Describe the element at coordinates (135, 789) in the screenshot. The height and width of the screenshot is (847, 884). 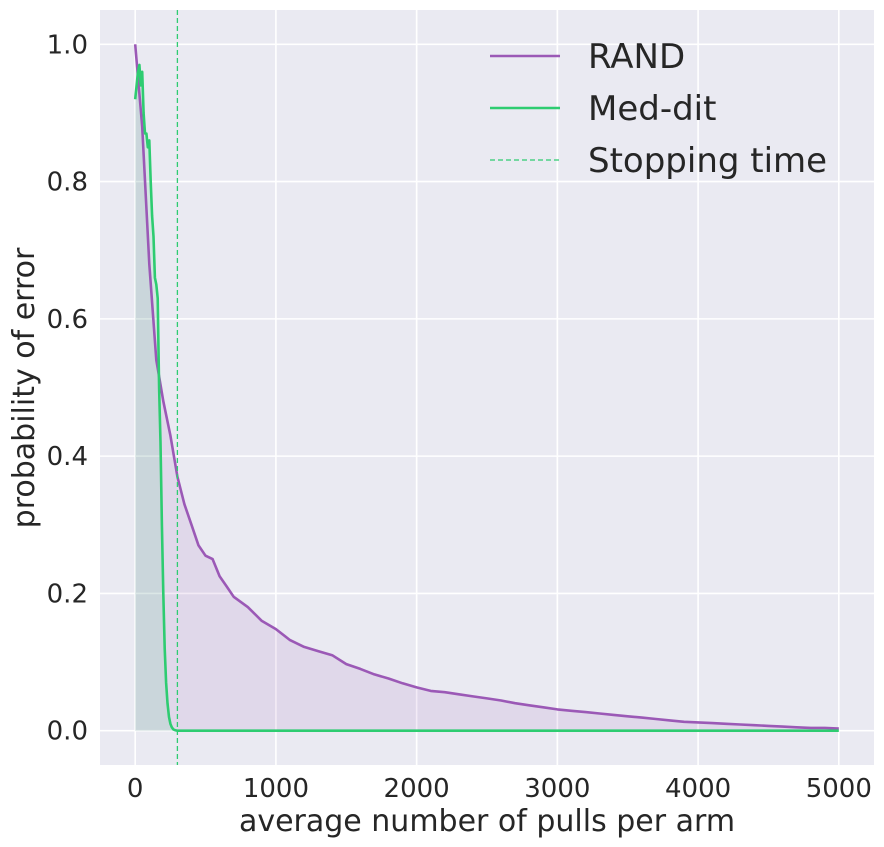
I see `x-tick-label: 0` at that location.